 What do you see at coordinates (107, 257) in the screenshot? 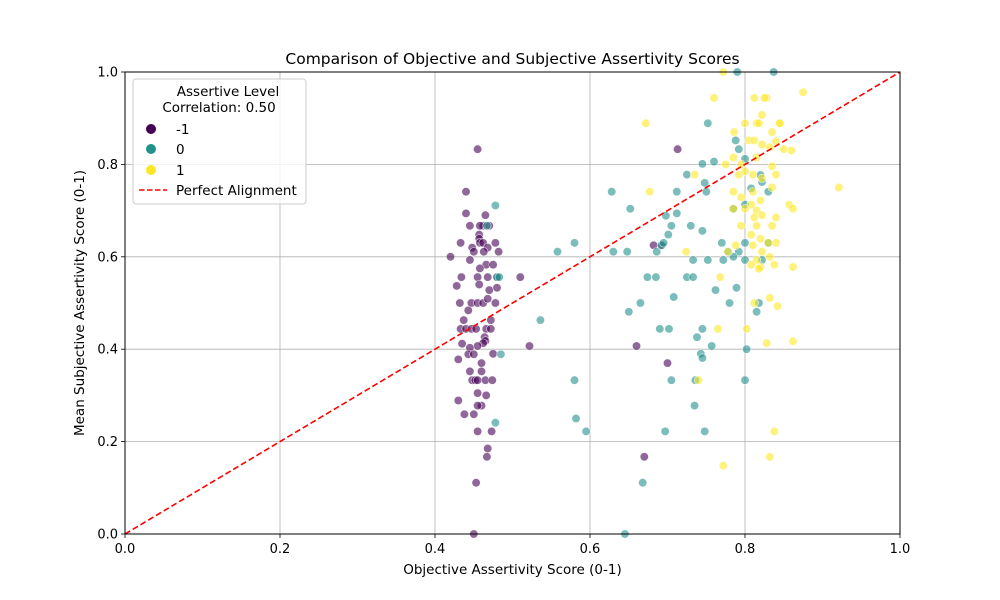
I see `y-tick-label: 0.6` at bounding box center [107, 257].